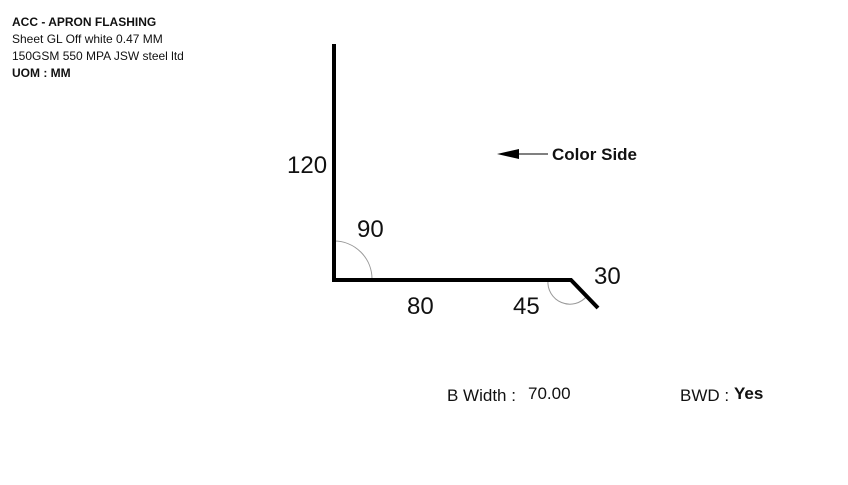 This screenshot has height=485, width=848. Describe the element at coordinates (307, 165) in the screenshot. I see `segment-length-120: 120` at that location.